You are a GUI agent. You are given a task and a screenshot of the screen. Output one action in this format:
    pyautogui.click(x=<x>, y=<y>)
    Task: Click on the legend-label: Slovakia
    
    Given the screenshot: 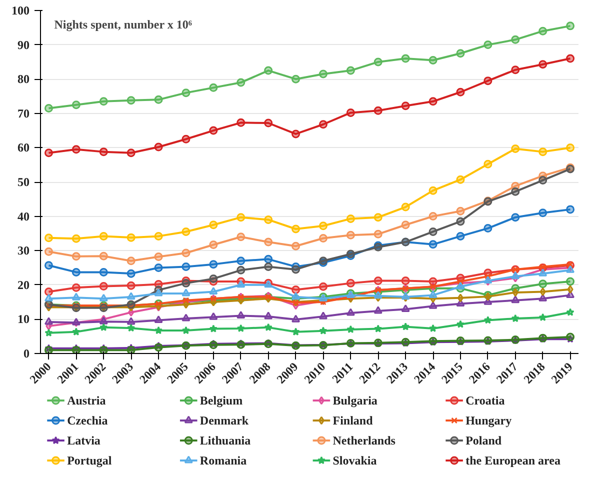 What is the action you would take?
    pyautogui.click(x=354, y=461)
    